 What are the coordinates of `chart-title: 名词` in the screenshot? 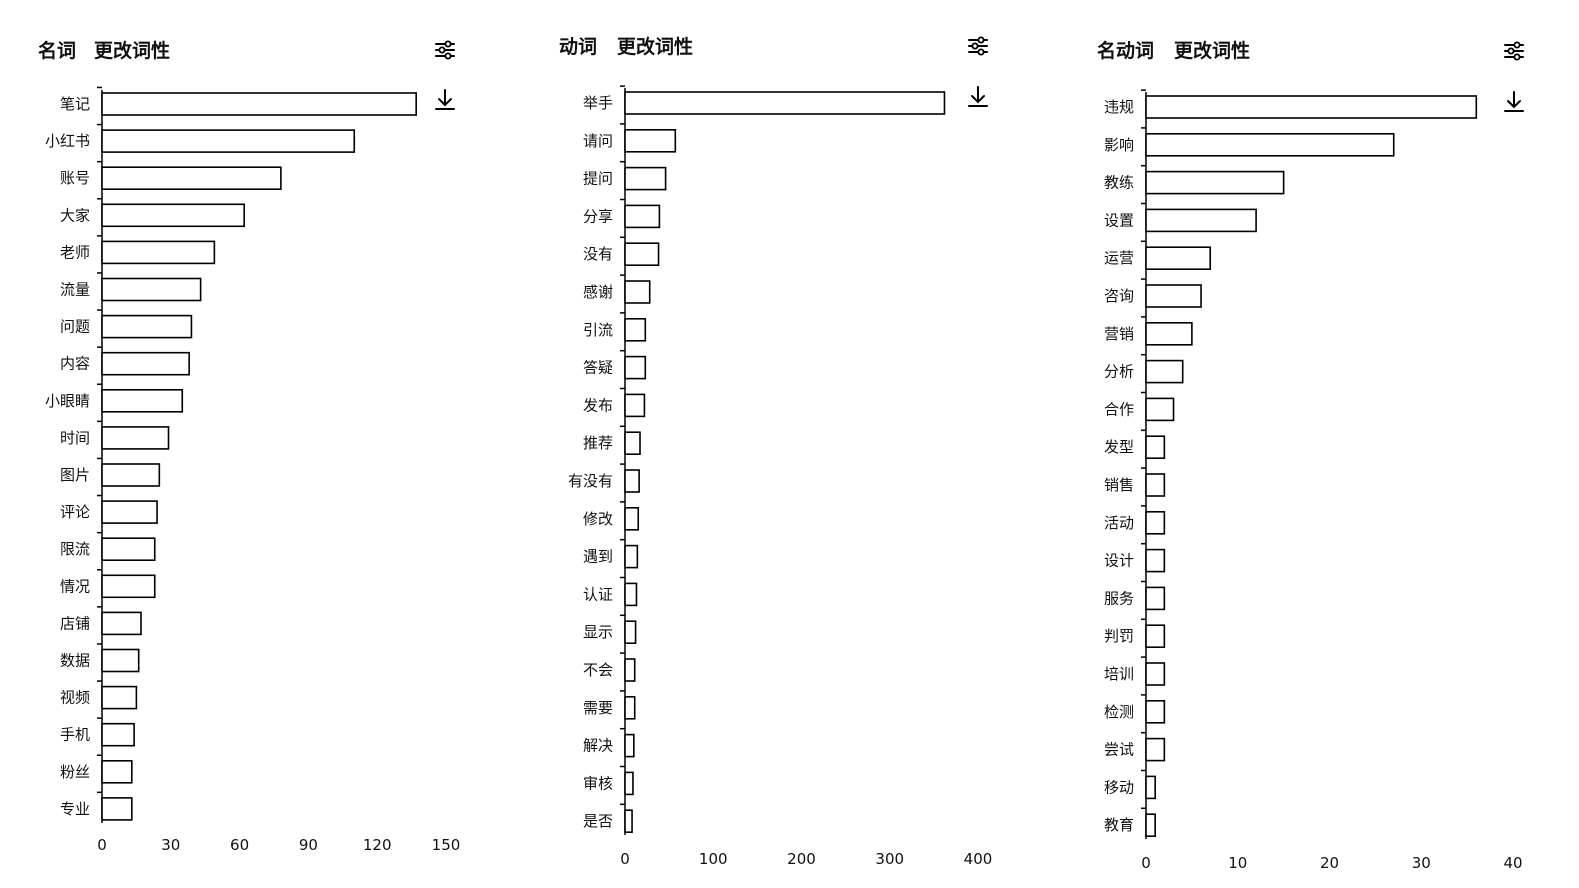 It's located at (57, 50).